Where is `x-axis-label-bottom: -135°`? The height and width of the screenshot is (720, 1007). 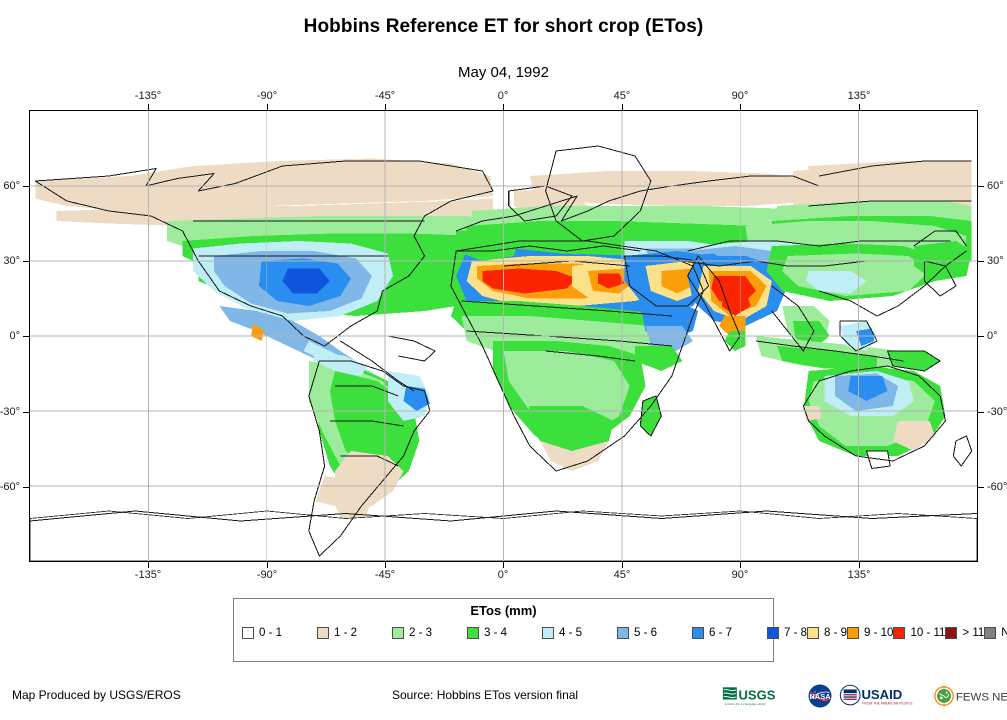 x-axis-label-bottom: -135° is located at coordinates (148, 575).